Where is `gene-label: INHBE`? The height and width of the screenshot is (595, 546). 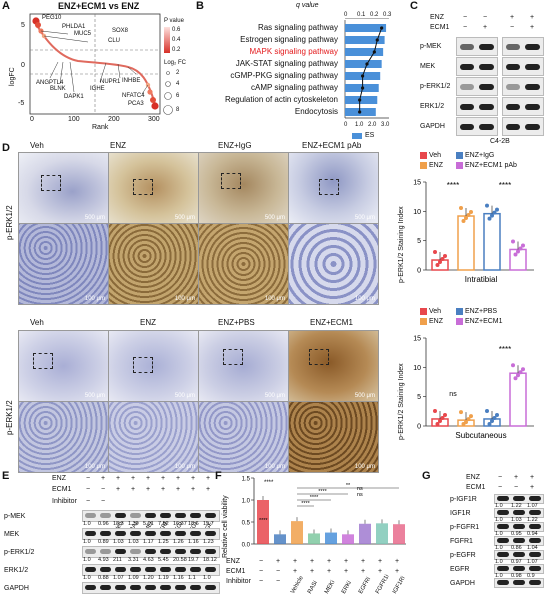 gene-label: INHBE is located at coordinates (131, 81).